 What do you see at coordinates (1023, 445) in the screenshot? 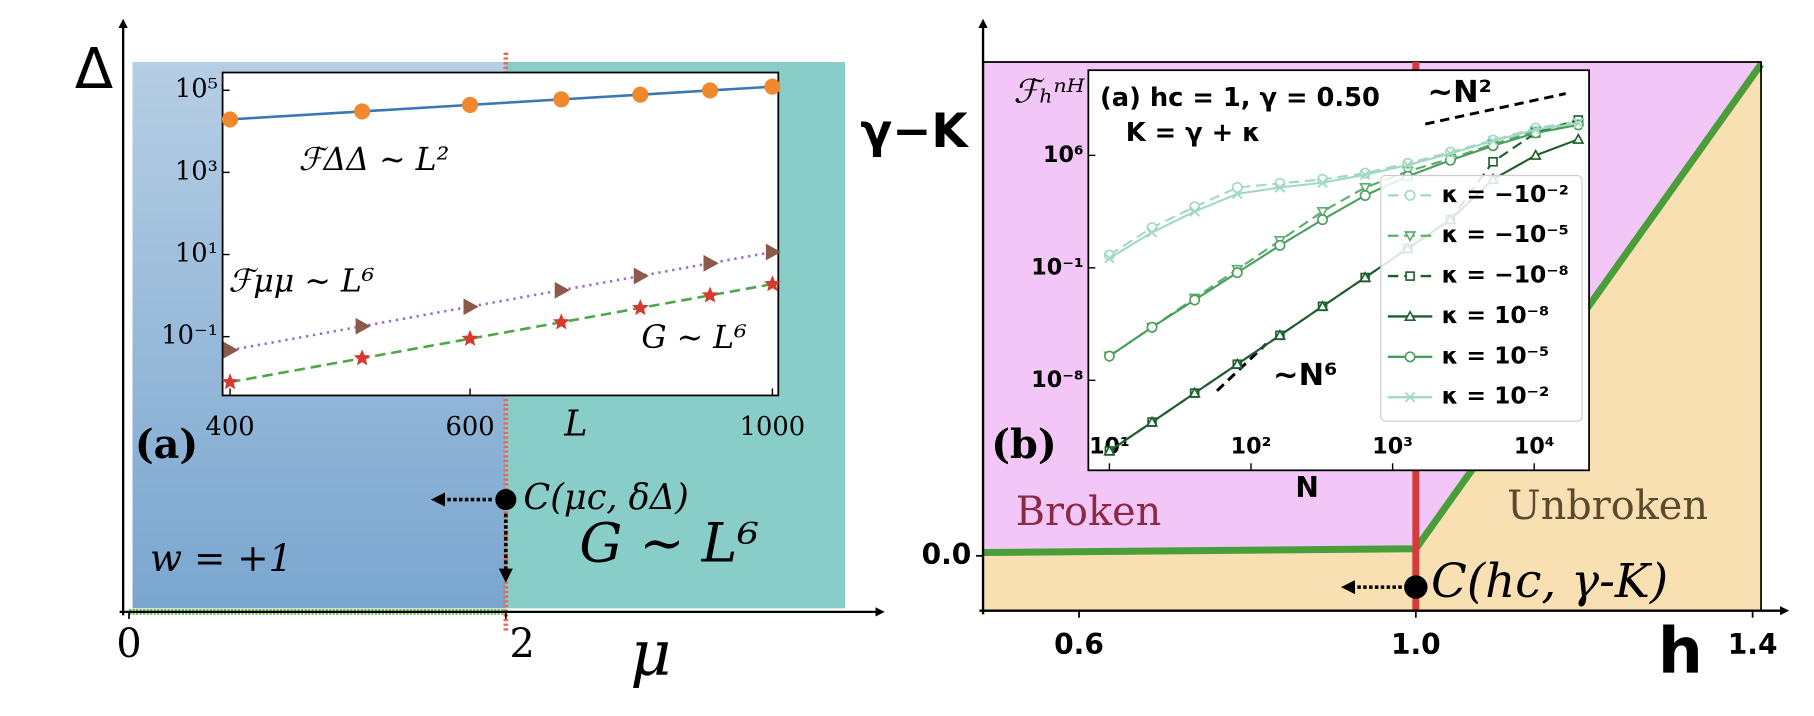
I see `panel-label: (b)` at bounding box center [1023, 445].